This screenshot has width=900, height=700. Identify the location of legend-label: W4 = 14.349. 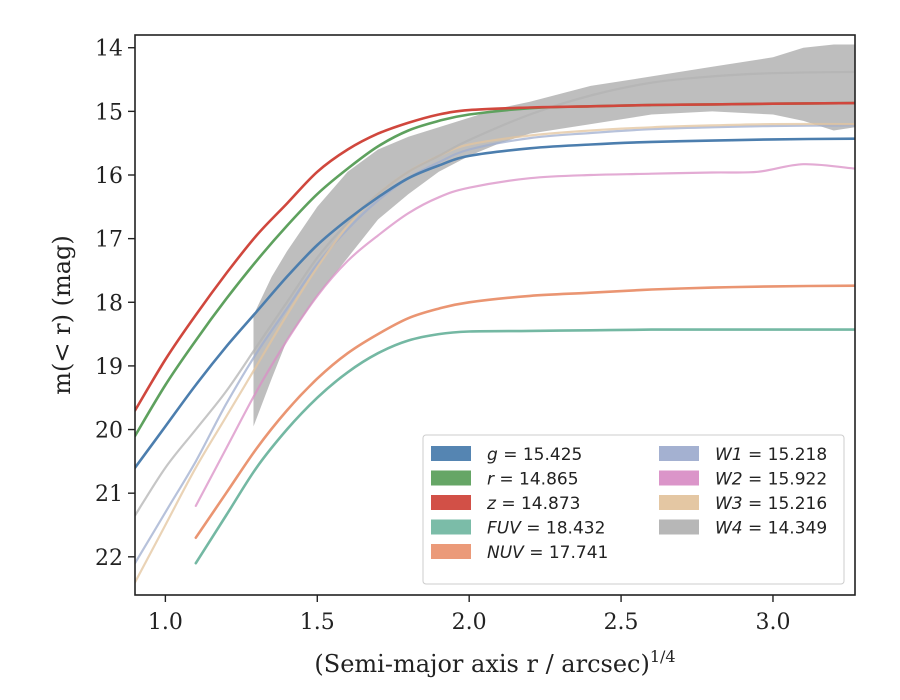
(771, 529).